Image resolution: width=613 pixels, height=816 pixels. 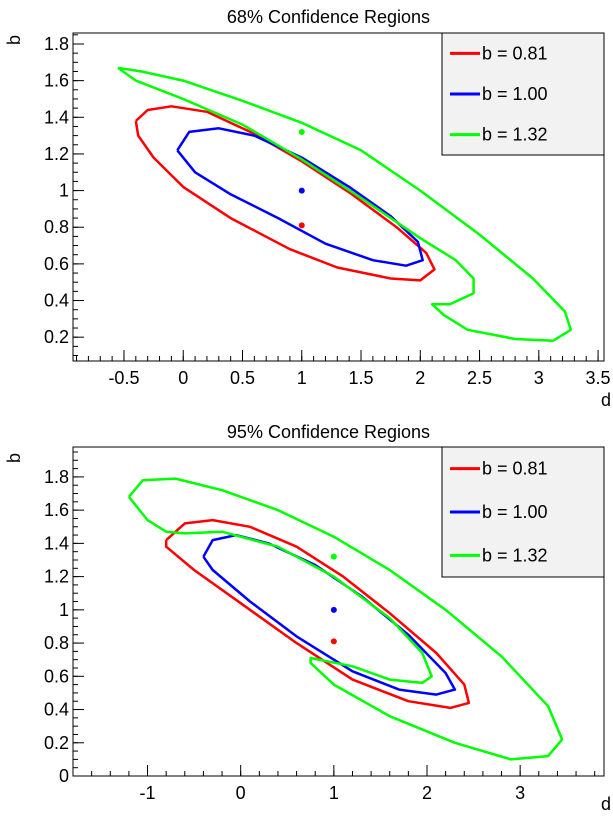 What do you see at coordinates (328, 432) in the screenshot?
I see `chart-title: 95% Confidence Regions` at bounding box center [328, 432].